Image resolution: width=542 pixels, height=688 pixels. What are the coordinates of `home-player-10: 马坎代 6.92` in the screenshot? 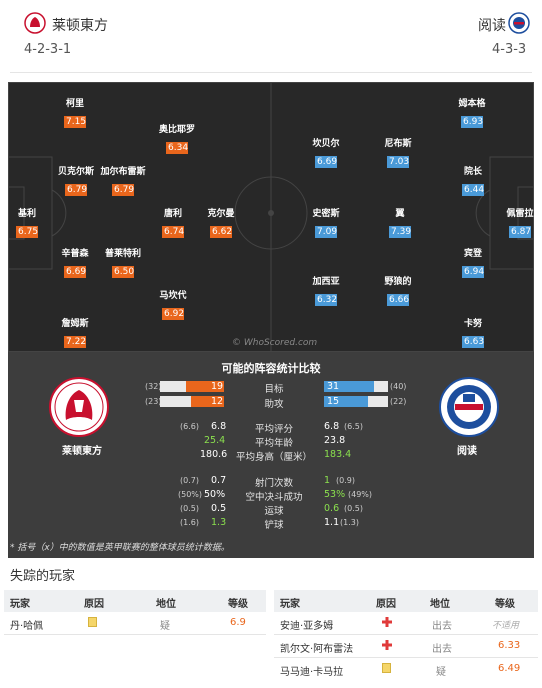 It's located at (173, 304).